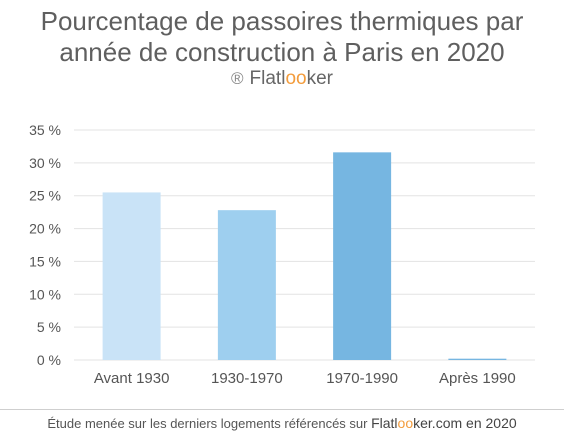  What do you see at coordinates (319, 78) in the screenshot?
I see `brand-suffix: ker` at bounding box center [319, 78].